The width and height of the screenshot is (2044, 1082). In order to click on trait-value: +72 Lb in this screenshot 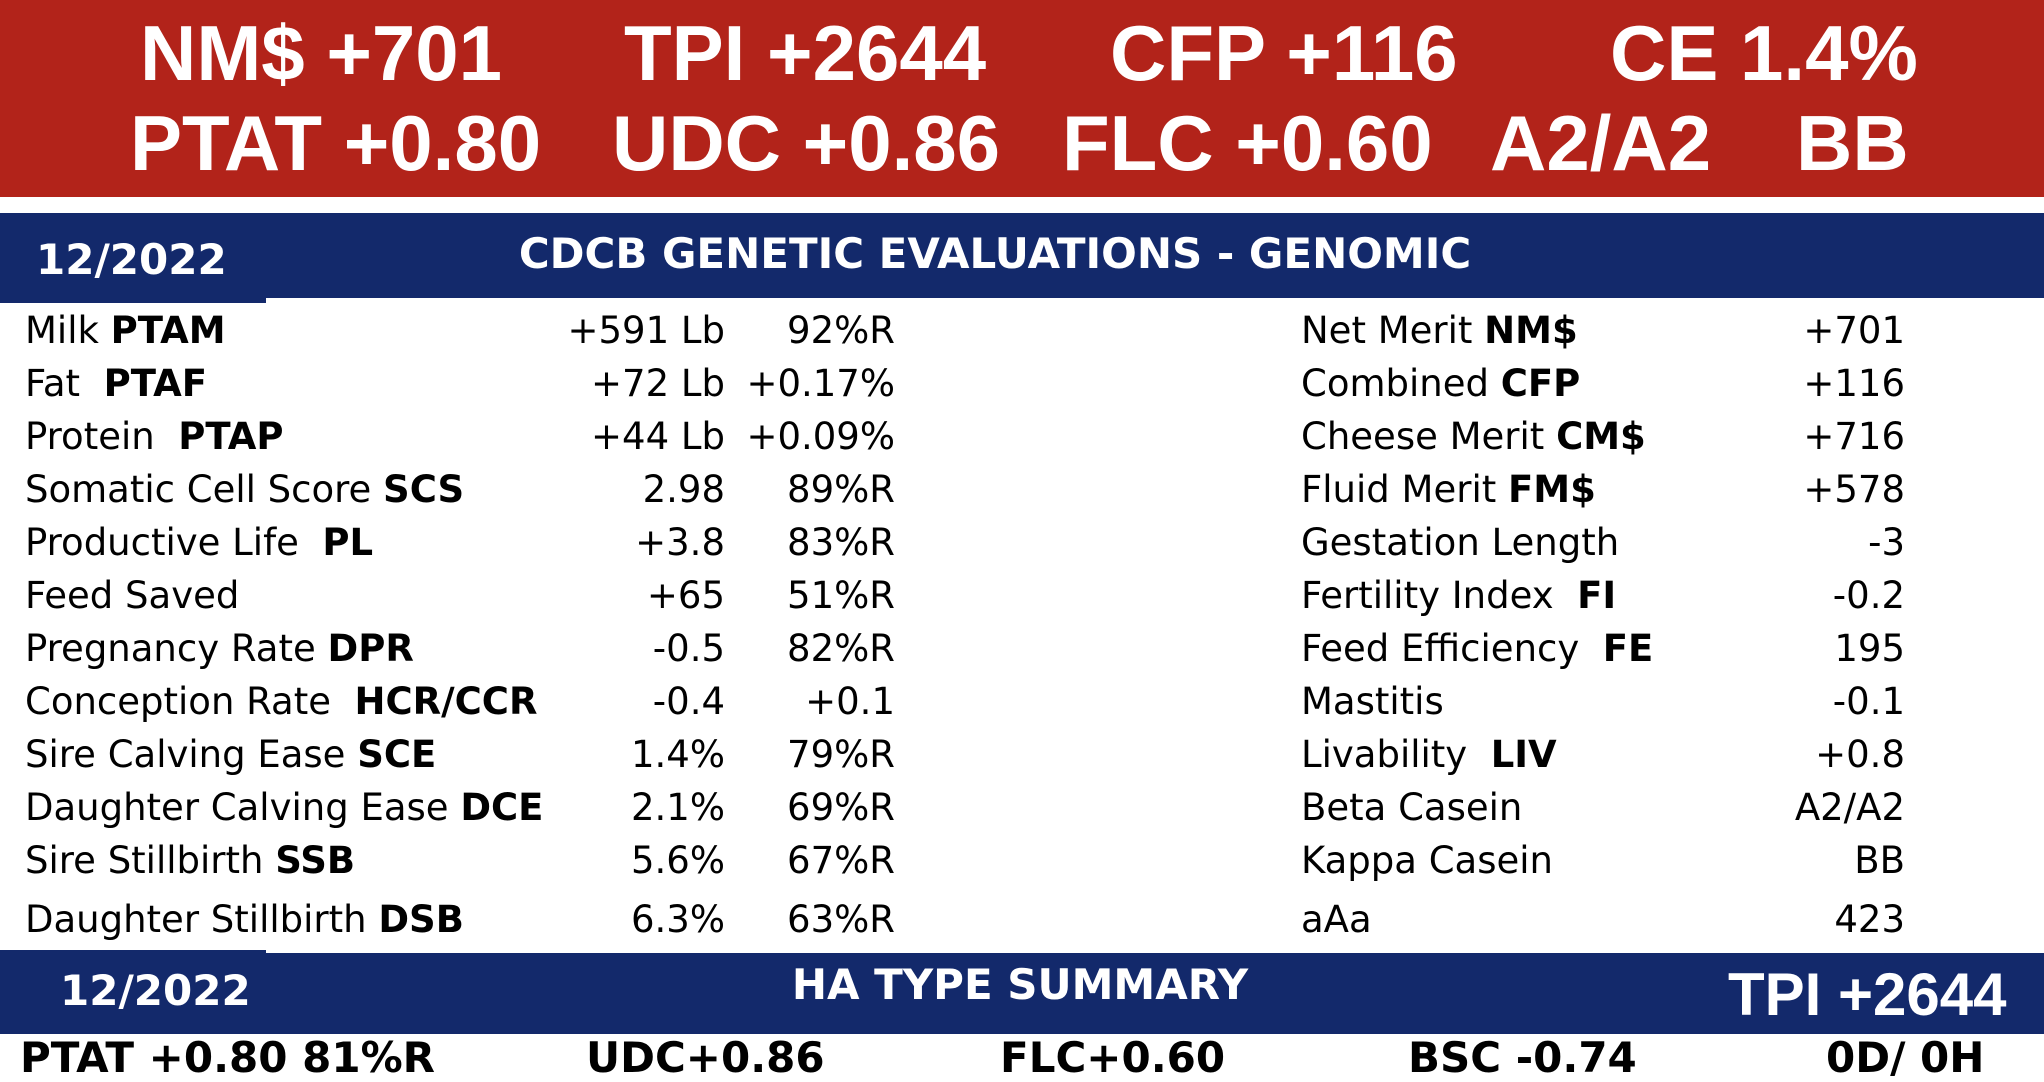, I will do `click(658, 383)`.